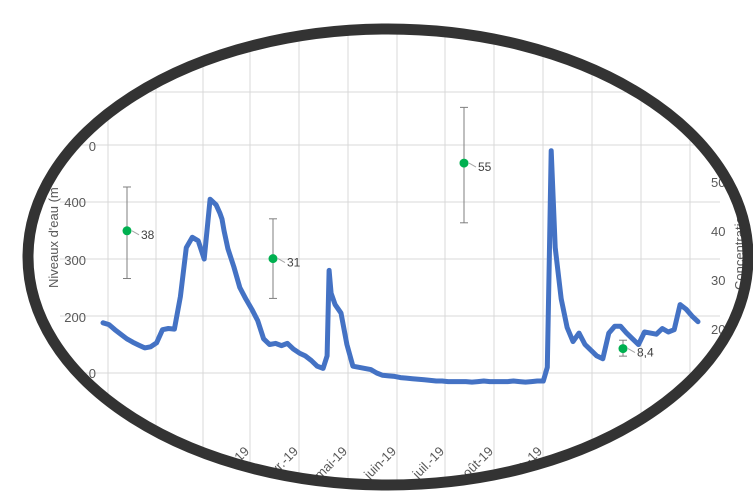 Image resolution: width=753 pixels, height=498 pixels. What do you see at coordinates (428, 463) in the screenshot?
I see `x-tick-label: juil.-19` at bounding box center [428, 463].